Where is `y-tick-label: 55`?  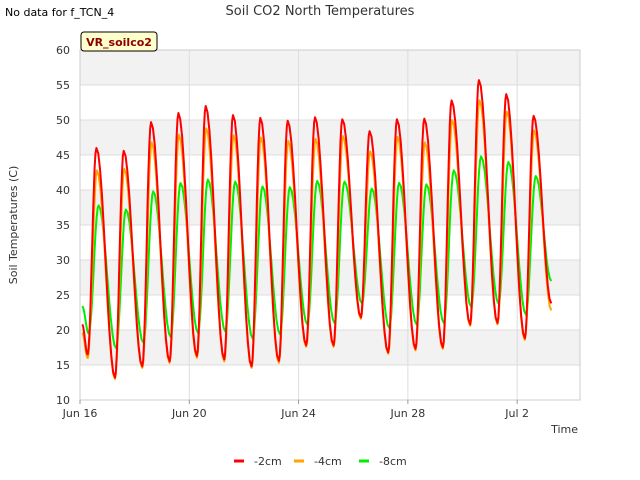
y-tick-label: 55 is located at coordinates (63, 85).